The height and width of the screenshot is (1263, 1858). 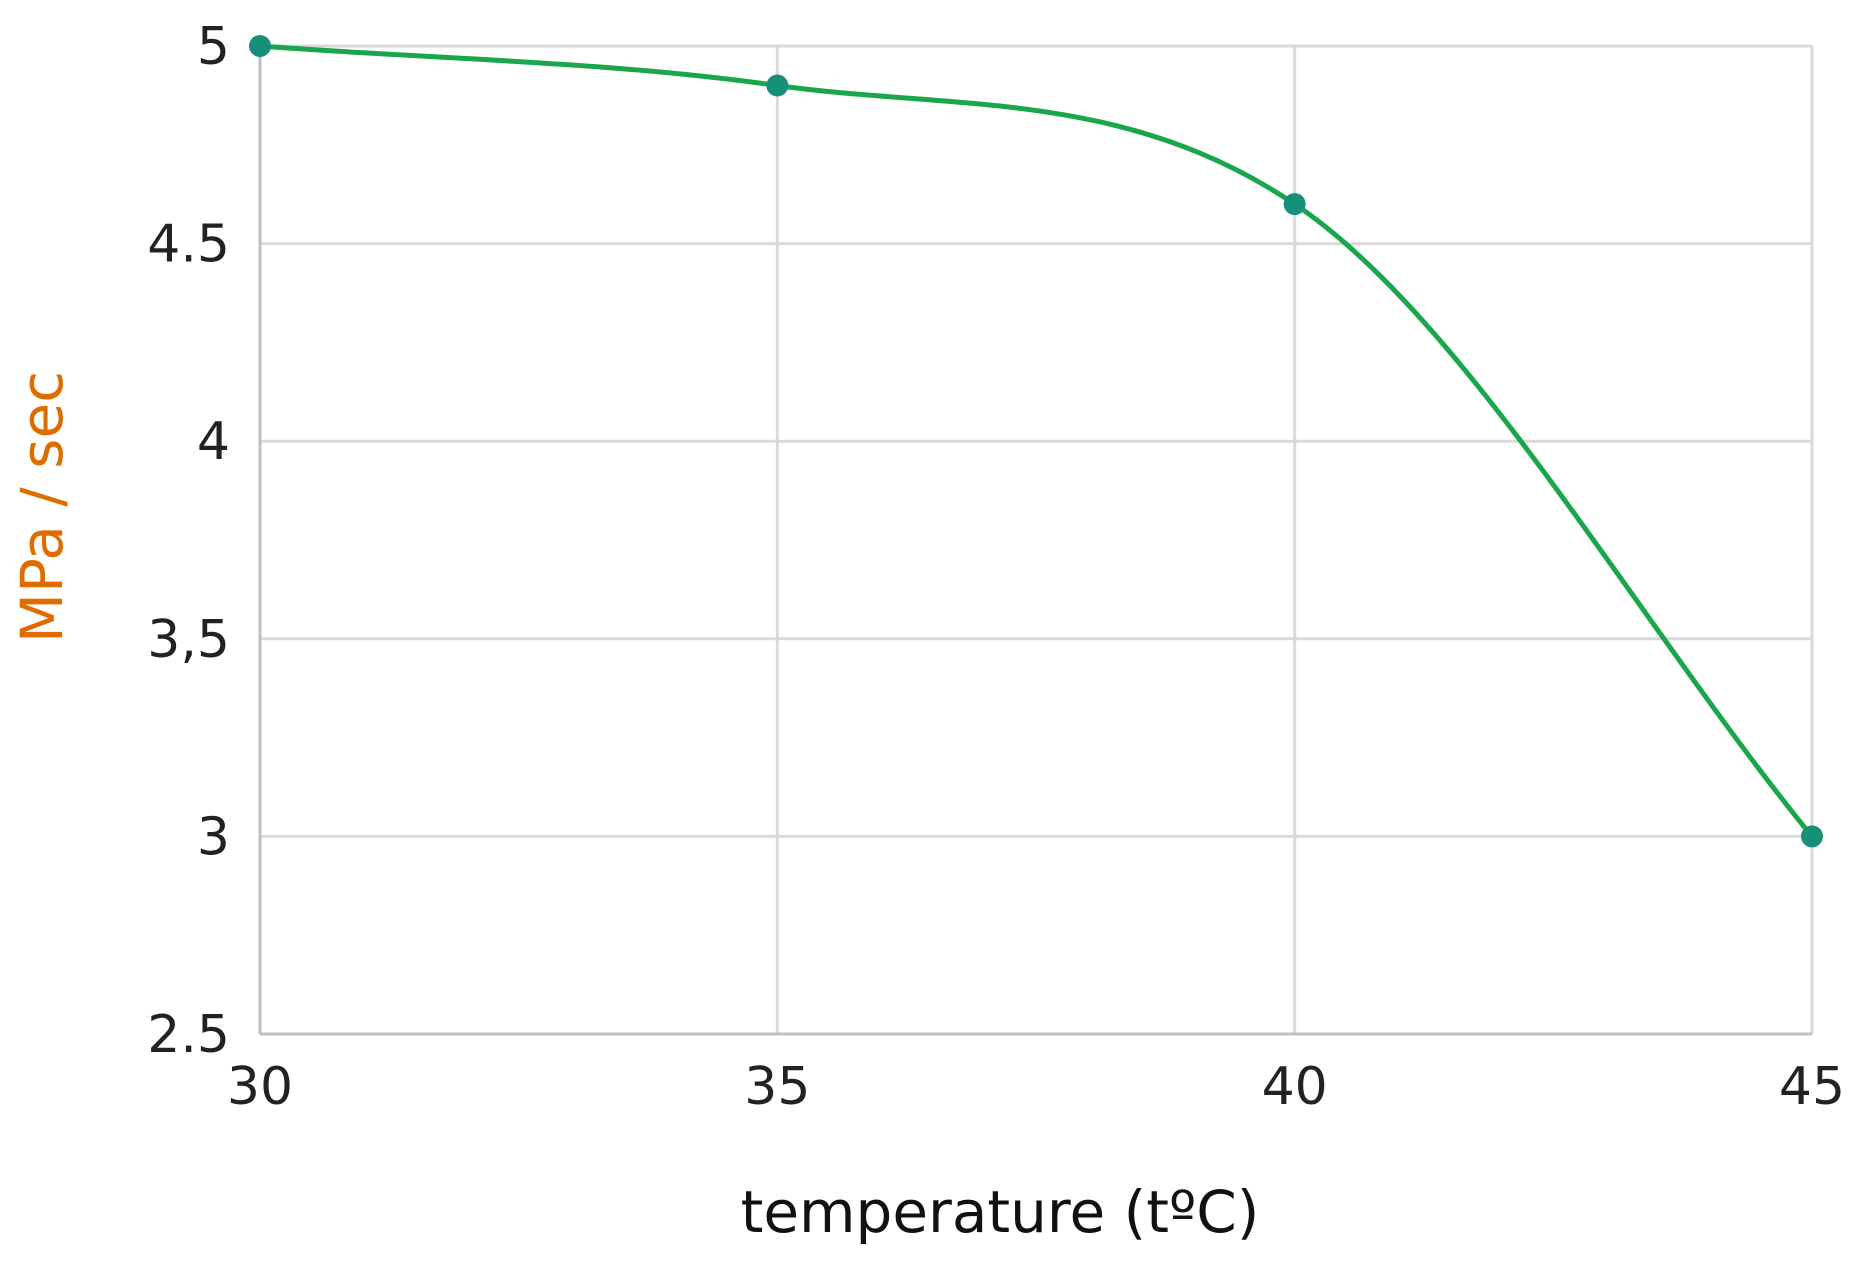 I want to click on x-tick-label: 35, so click(x=777, y=1087).